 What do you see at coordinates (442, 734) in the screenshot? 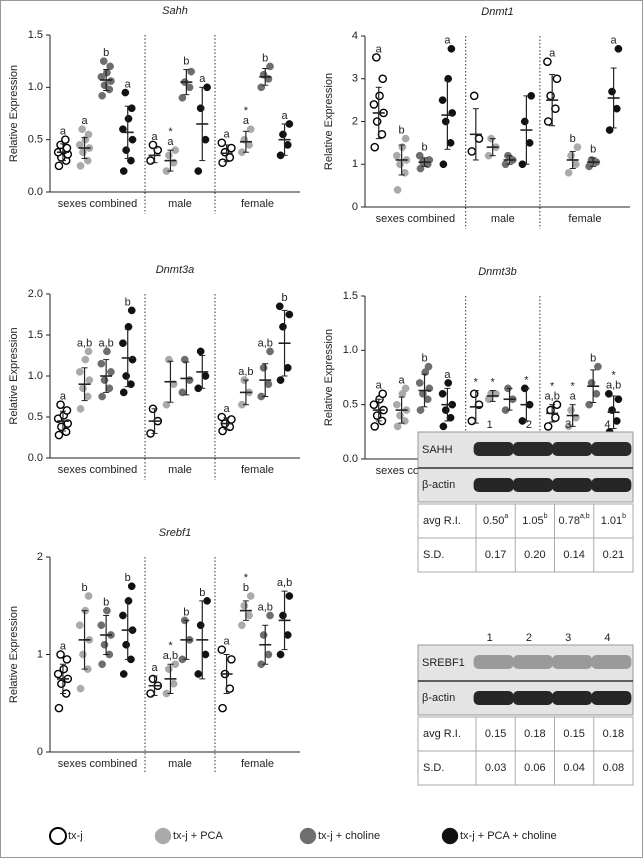
I see `row-label: avg R.I.` at bounding box center [442, 734].